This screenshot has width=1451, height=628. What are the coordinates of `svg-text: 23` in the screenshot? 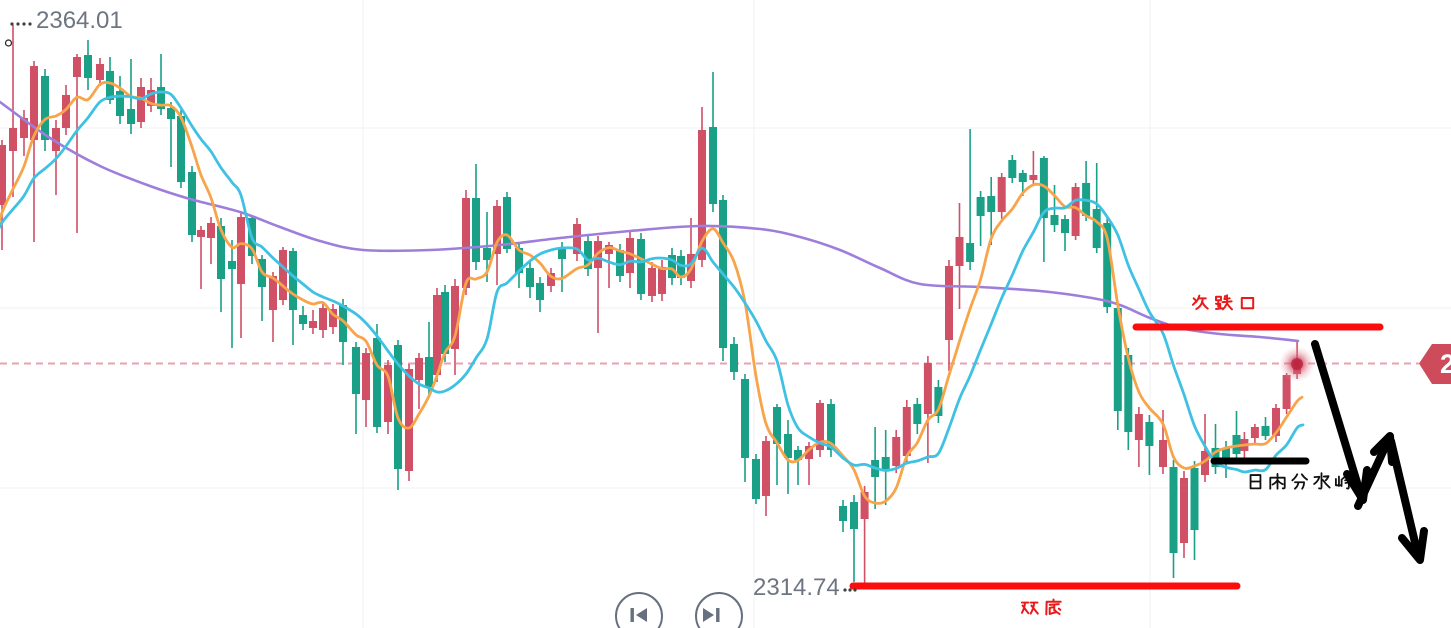 It's located at (1445, 364).